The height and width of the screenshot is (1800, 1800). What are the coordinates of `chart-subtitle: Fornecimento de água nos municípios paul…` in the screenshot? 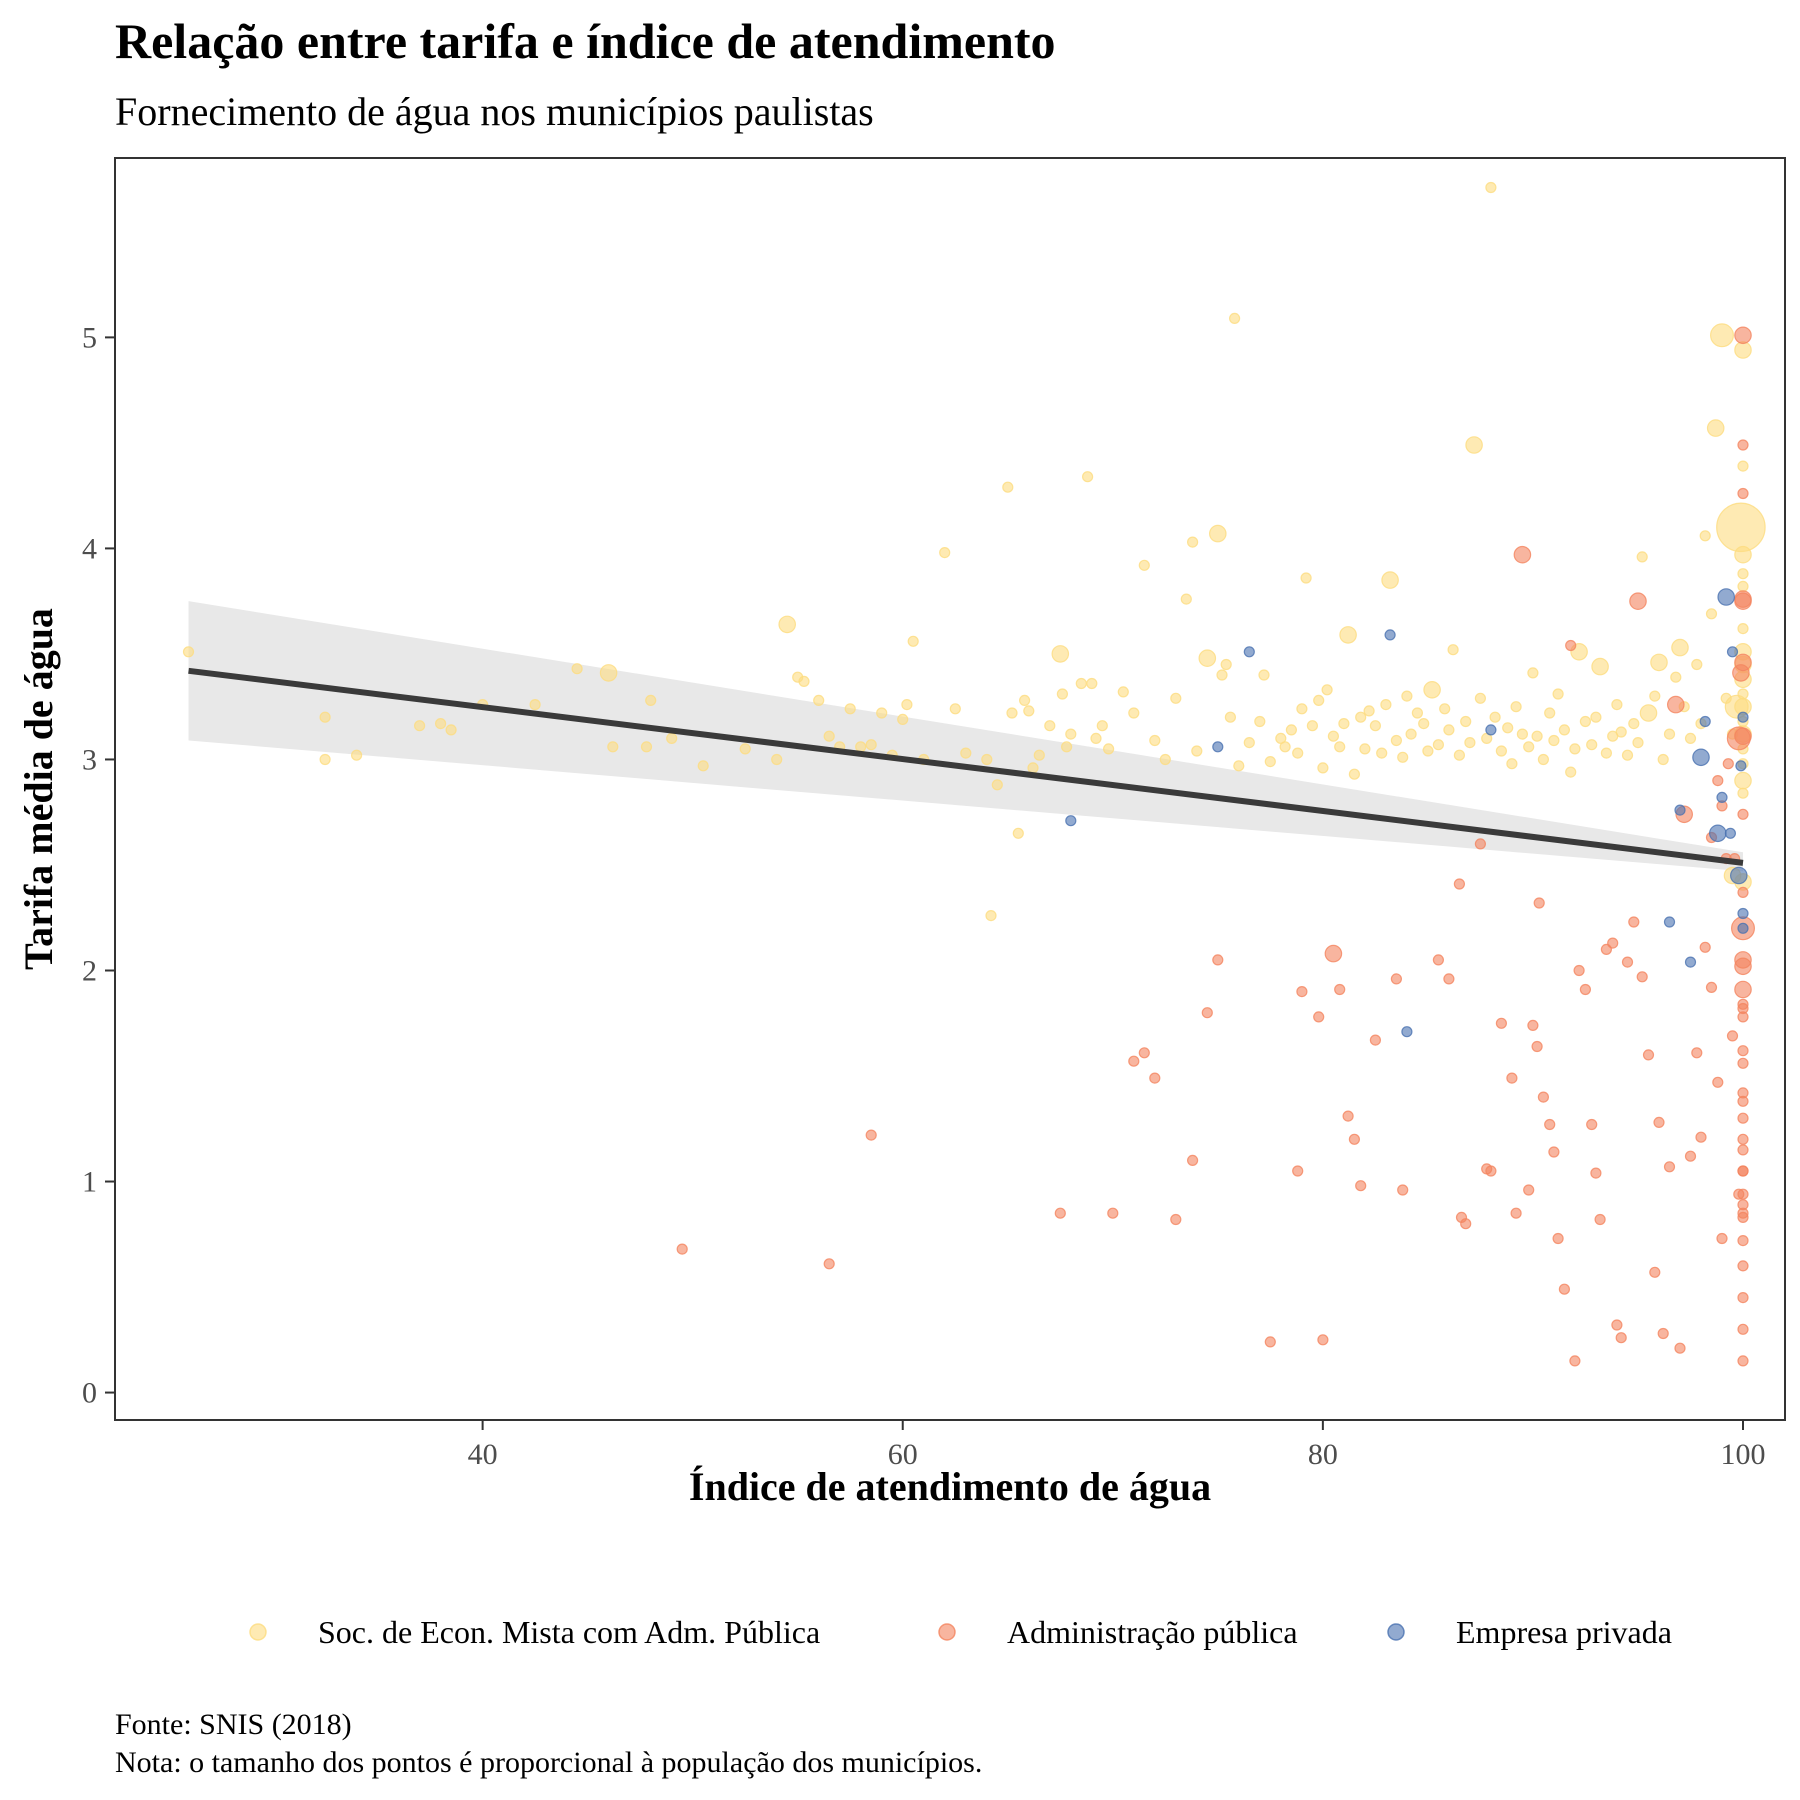 It's located at (494, 111).